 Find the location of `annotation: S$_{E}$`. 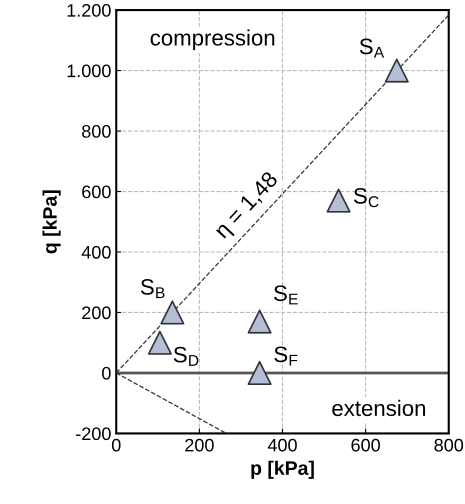

annotation: S$_{E}$ is located at coordinates (286, 294).